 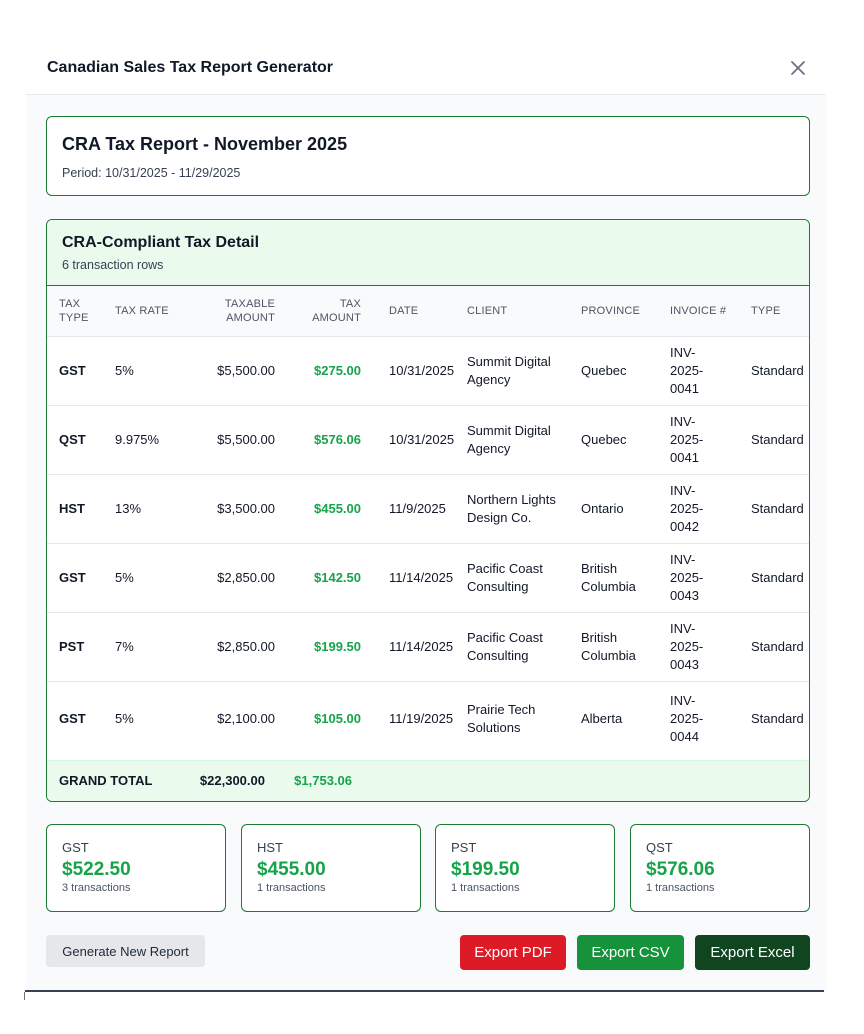 I want to click on cell-tax-rate: 9.975%, so click(x=137, y=439).